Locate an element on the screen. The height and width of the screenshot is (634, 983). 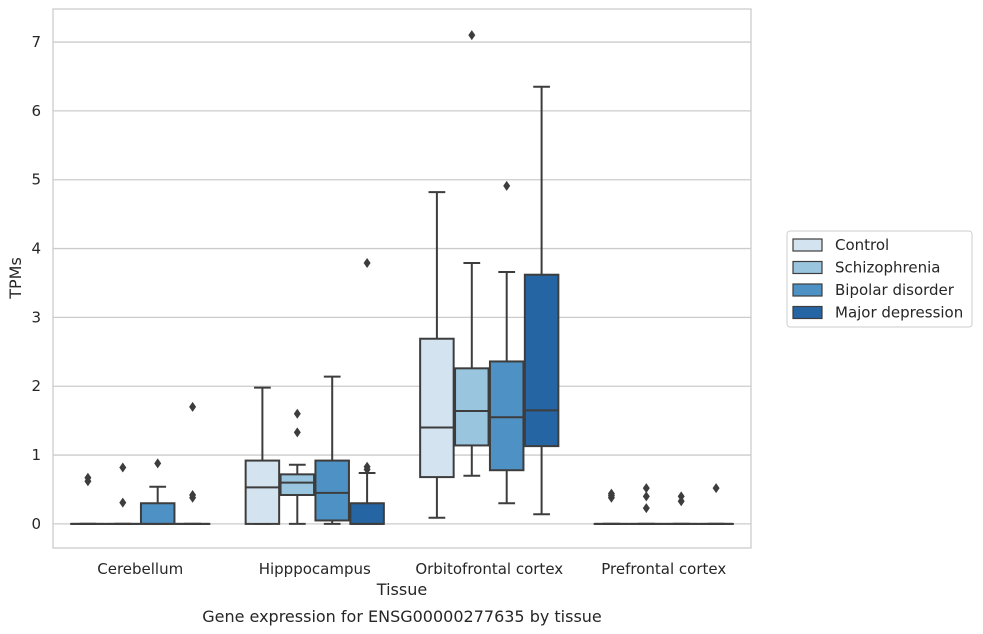
x-tick-label: Prefrontal cortex is located at coordinates (663, 569).